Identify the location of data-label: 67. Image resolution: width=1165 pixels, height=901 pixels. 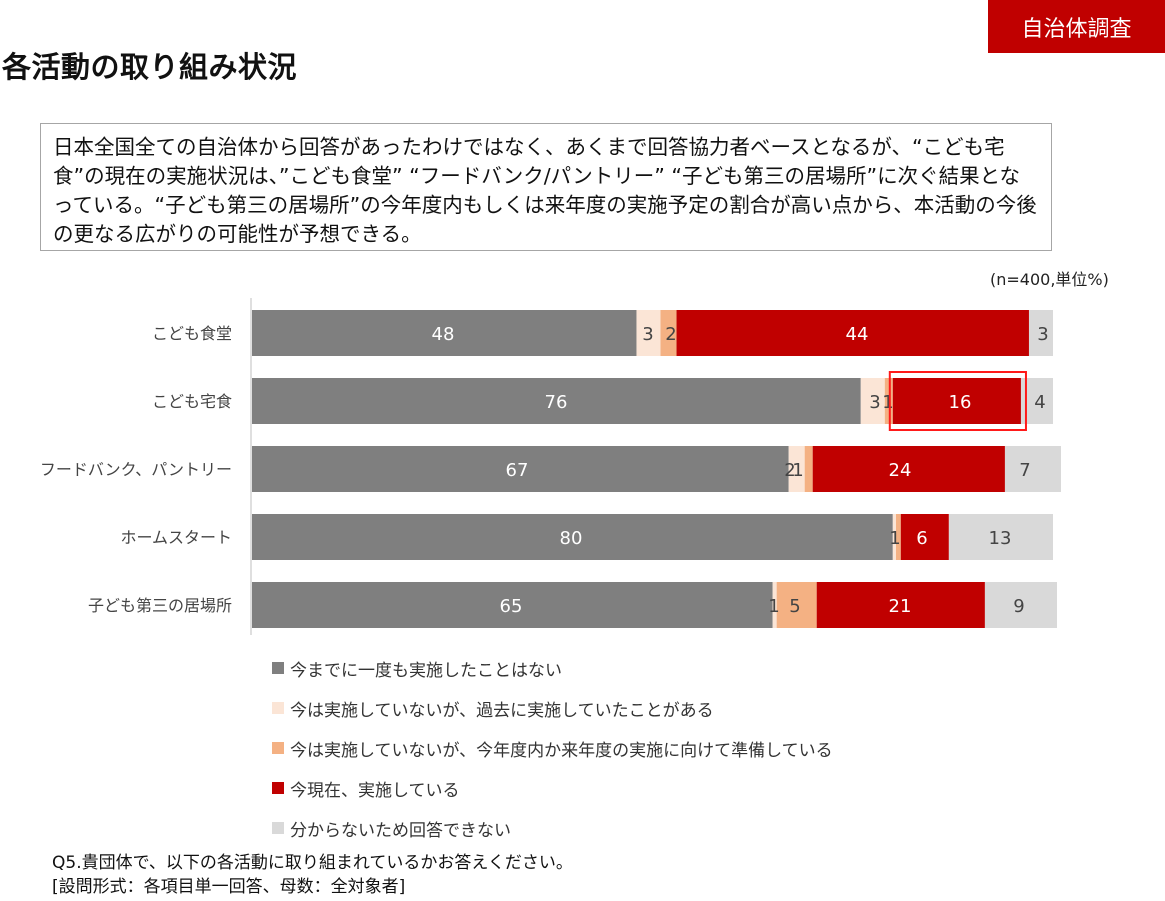
(517, 470).